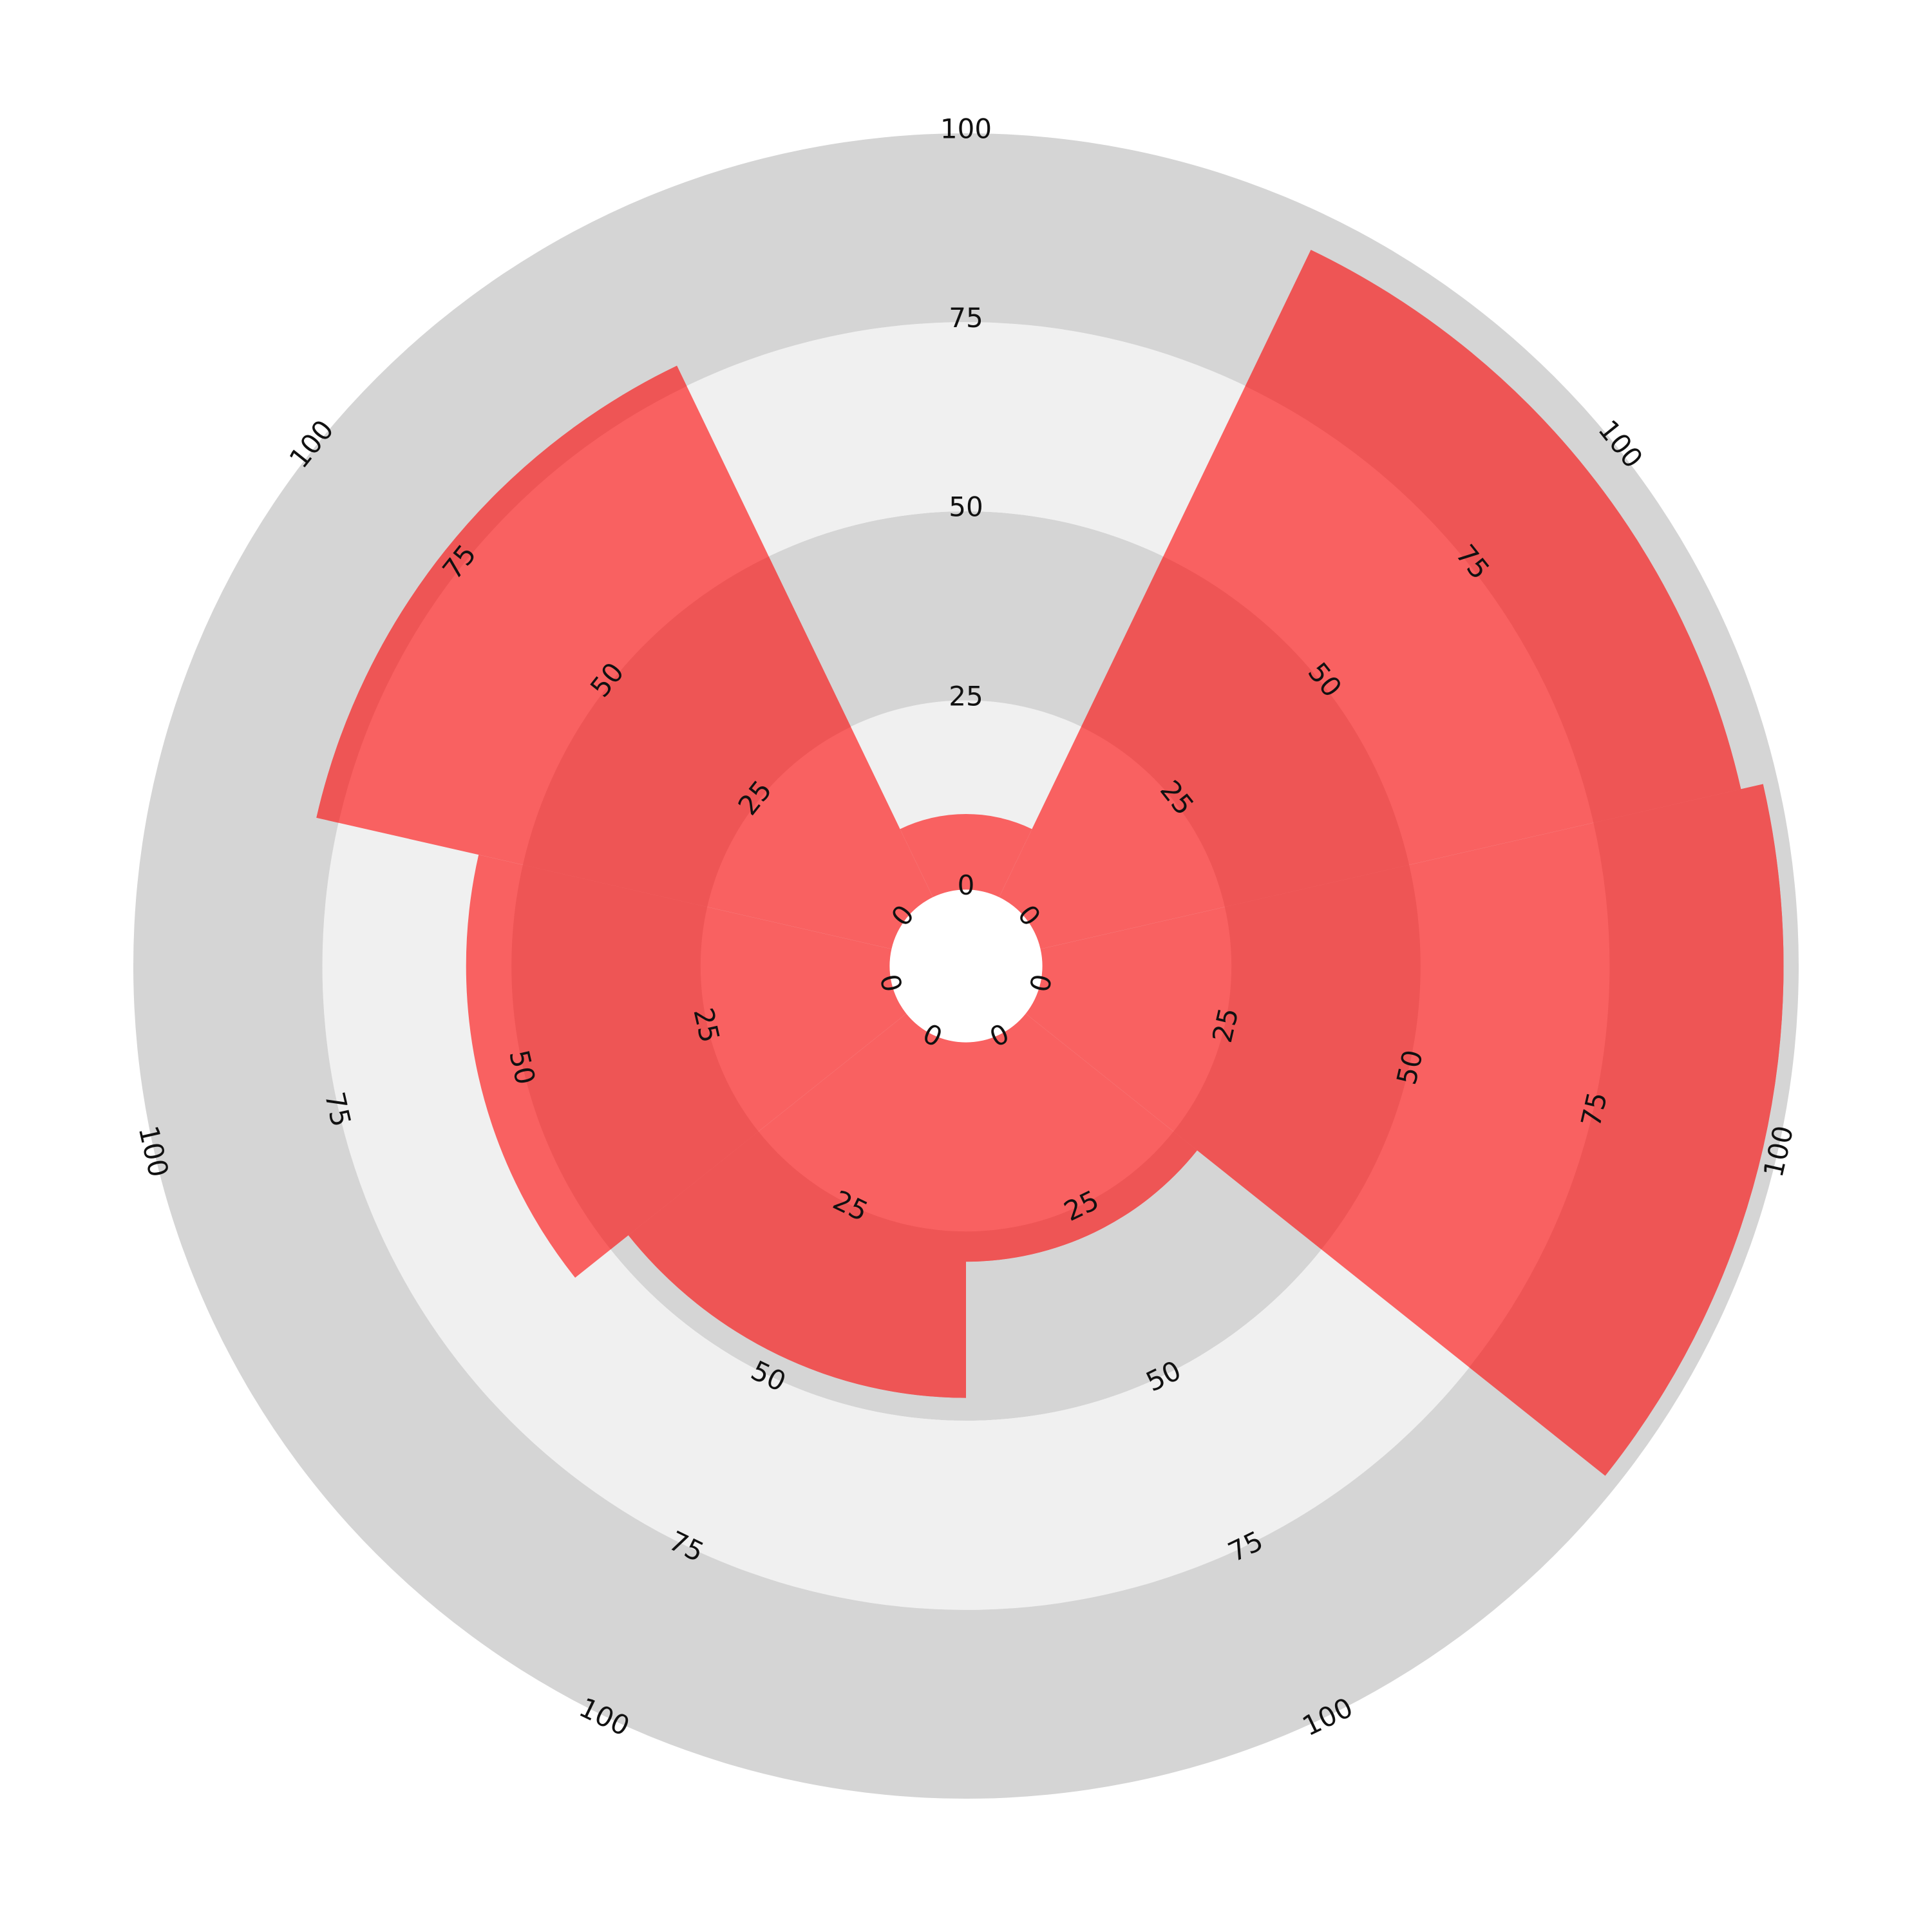 The image size is (1932, 1932). I want to click on tick-label: 100, so click(966, 129).